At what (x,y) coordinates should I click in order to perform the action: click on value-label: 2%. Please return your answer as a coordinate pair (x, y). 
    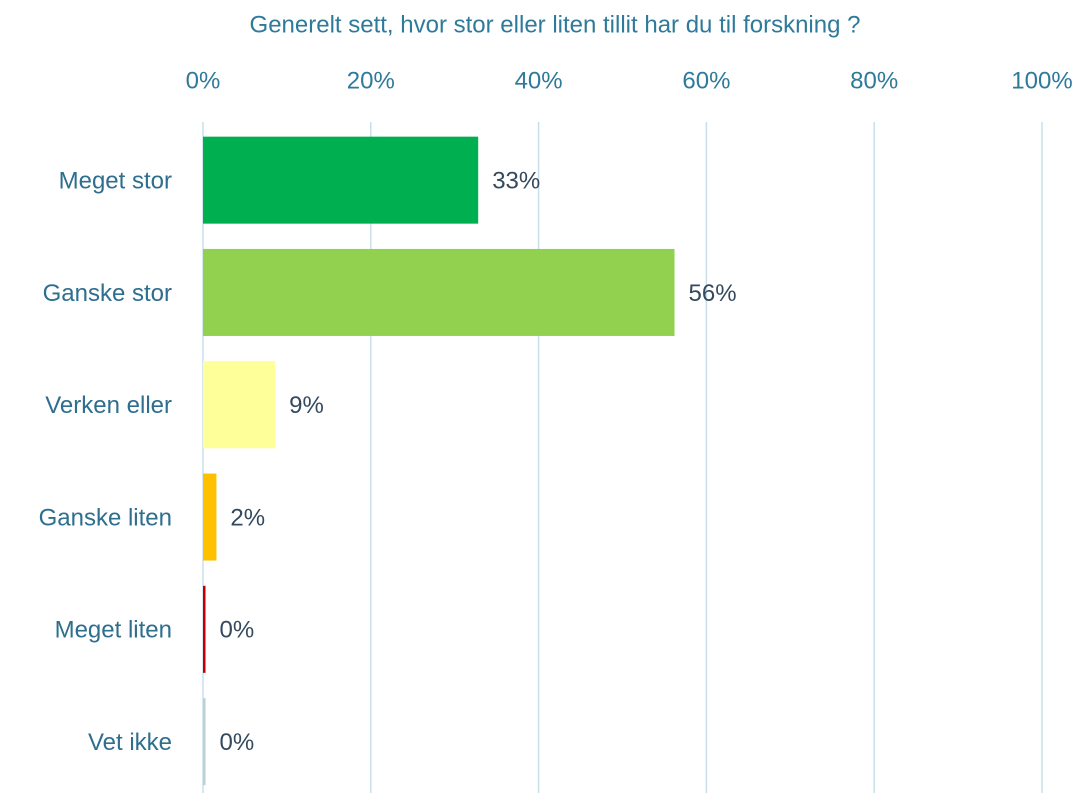
    Looking at the image, I should click on (247, 517).